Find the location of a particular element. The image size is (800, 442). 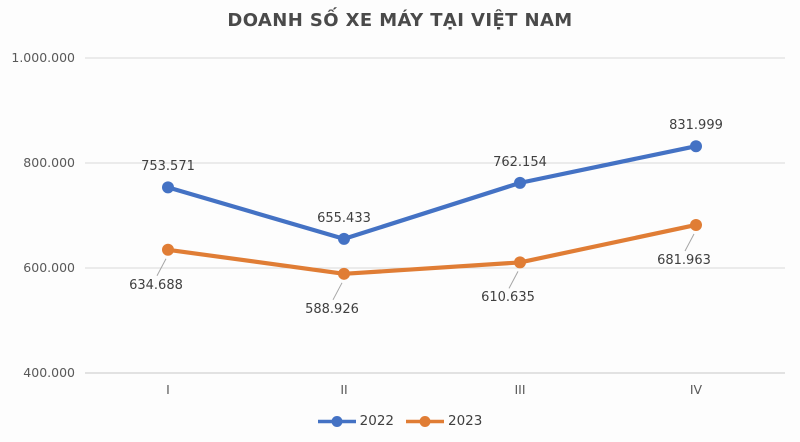

data-label-2023: 634.688 is located at coordinates (156, 285).